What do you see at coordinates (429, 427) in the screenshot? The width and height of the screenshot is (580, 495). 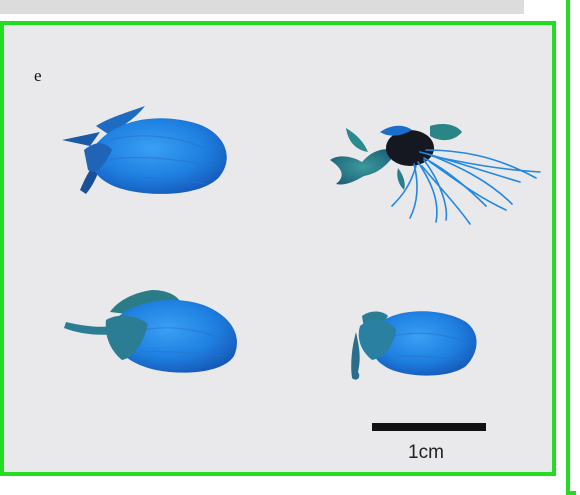 I see `scale-bar` at bounding box center [429, 427].